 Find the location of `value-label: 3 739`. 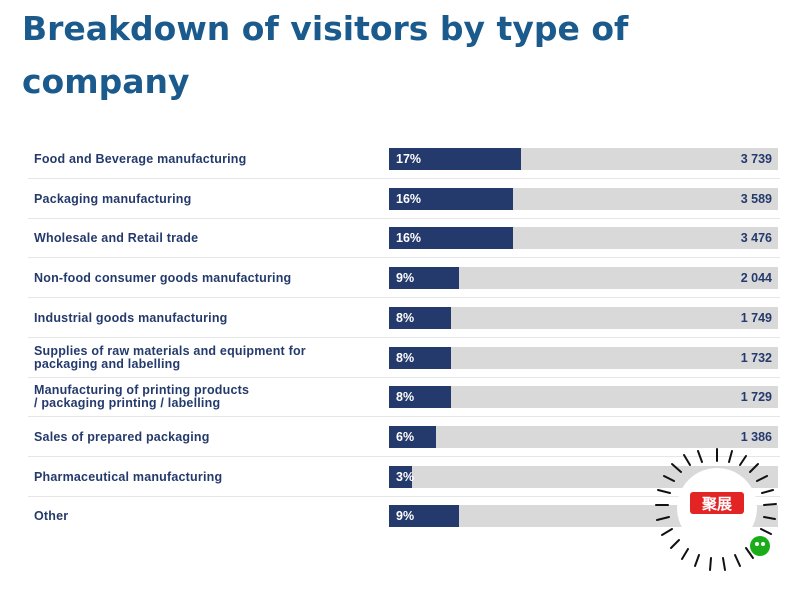

value-label: 3 739 is located at coordinates (756, 159).